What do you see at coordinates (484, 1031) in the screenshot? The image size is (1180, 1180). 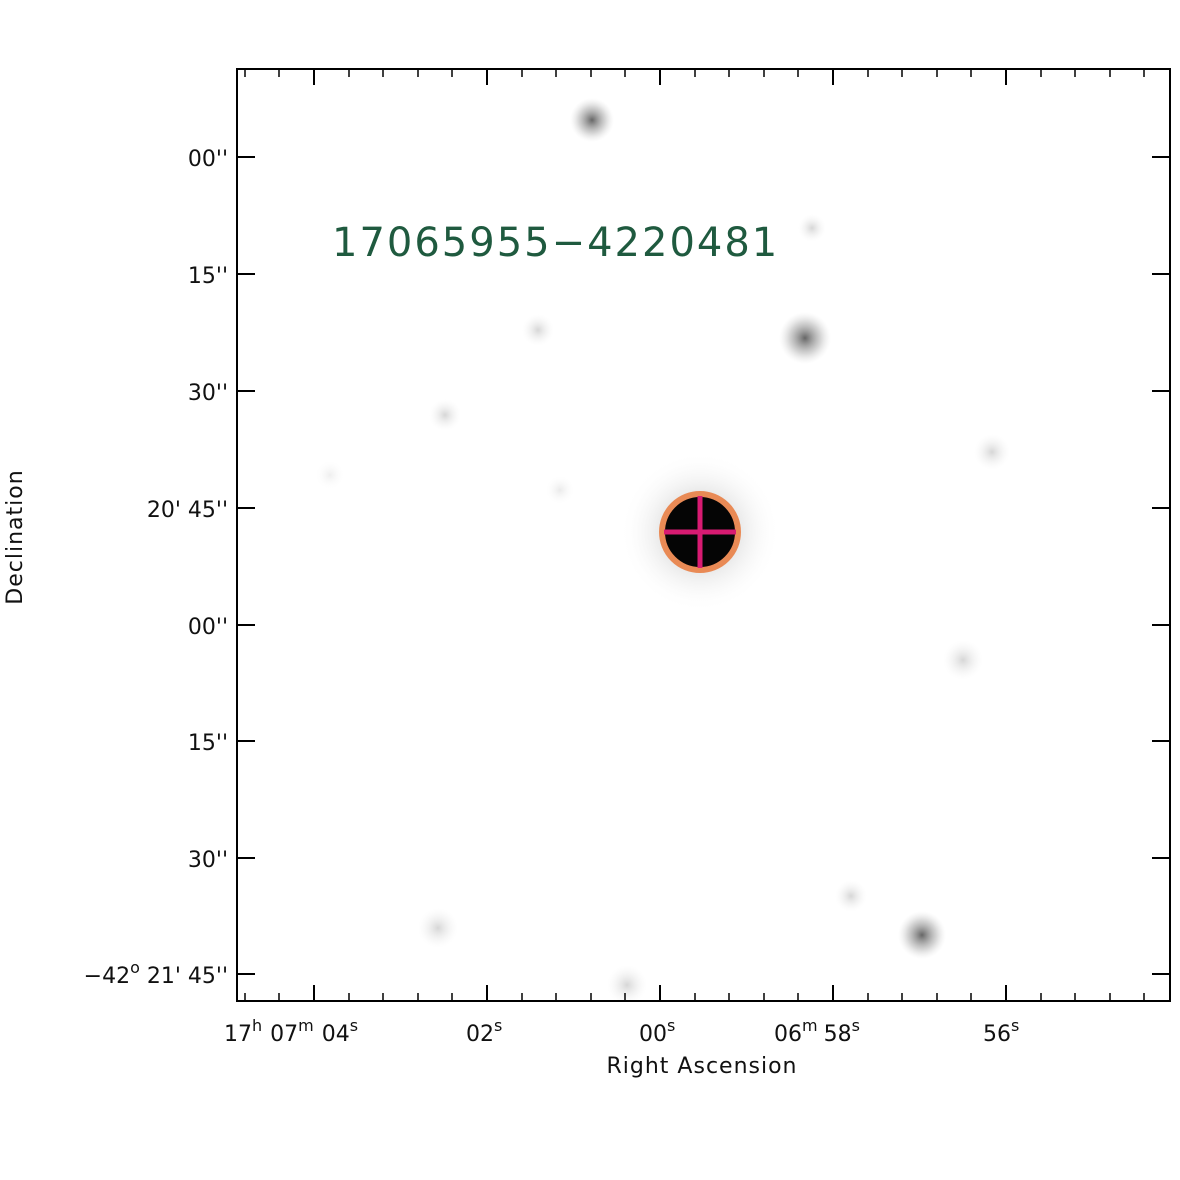 I see `ra-tick-label: 02s` at bounding box center [484, 1031].